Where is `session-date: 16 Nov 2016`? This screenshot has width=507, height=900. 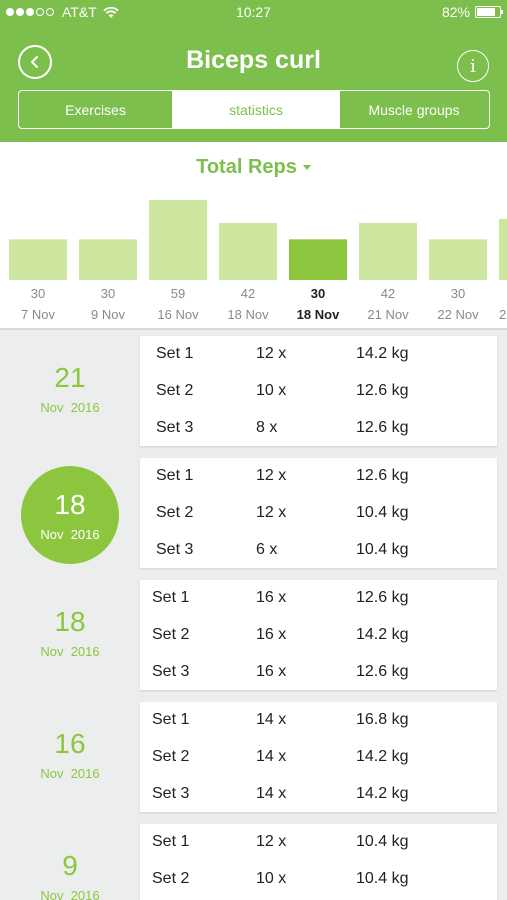 session-date: 16 Nov 2016 is located at coordinates (70, 754).